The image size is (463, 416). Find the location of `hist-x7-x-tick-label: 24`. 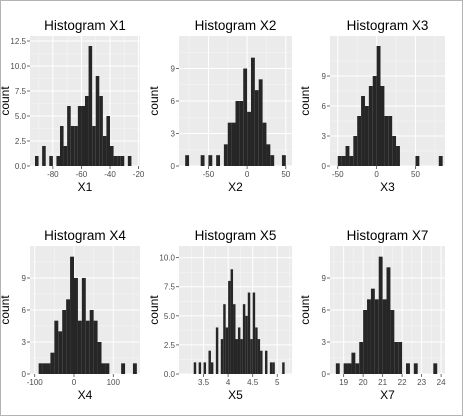

hist-x7-x-tick-label: 24 is located at coordinates (441, 382).